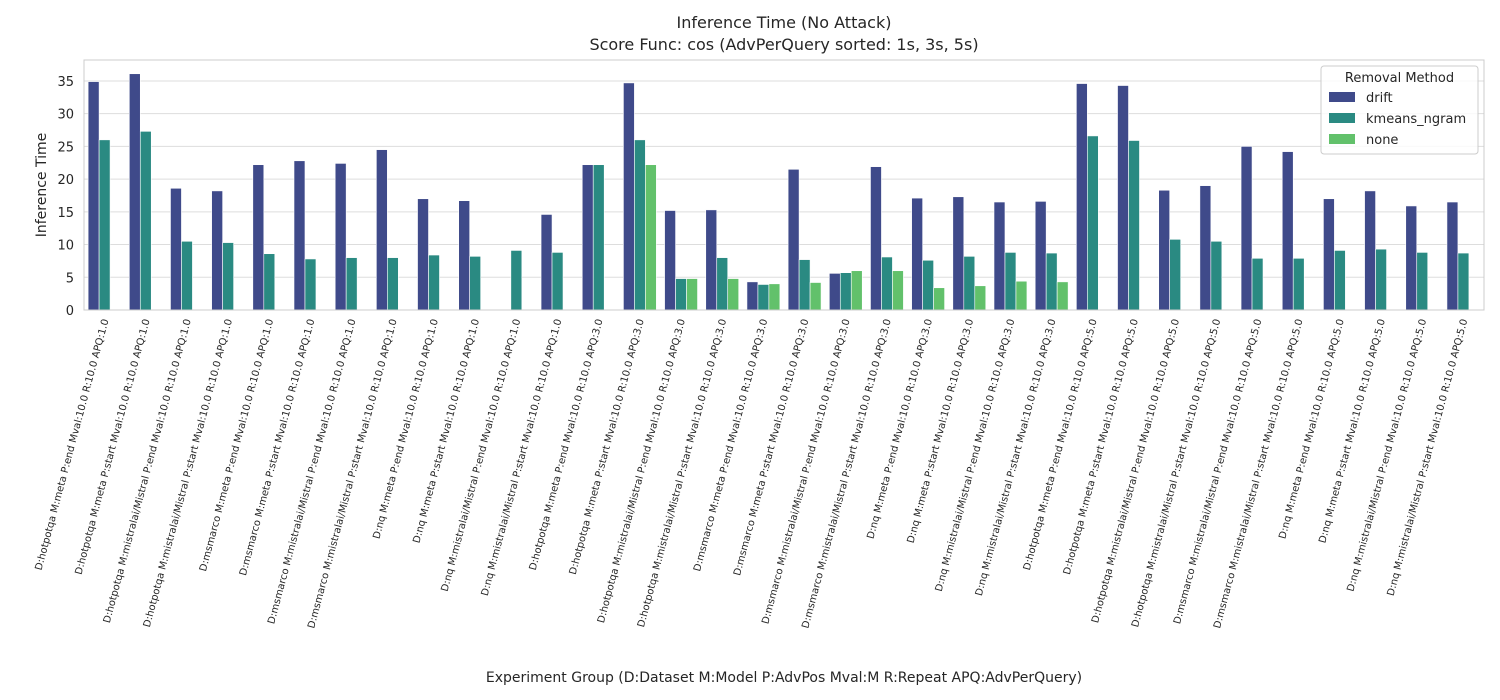 The height and width of the screenshot is (700, 1500). I want to click on legend-swatch-none, so click(1342, 139).